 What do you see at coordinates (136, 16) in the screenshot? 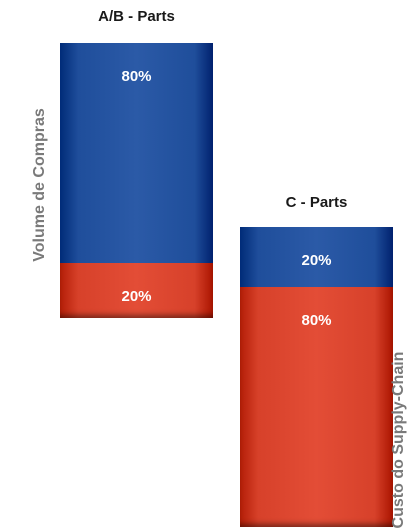
I see `chart-title-ab-parts: A/B - Parts` at bounding box center [136, 16].